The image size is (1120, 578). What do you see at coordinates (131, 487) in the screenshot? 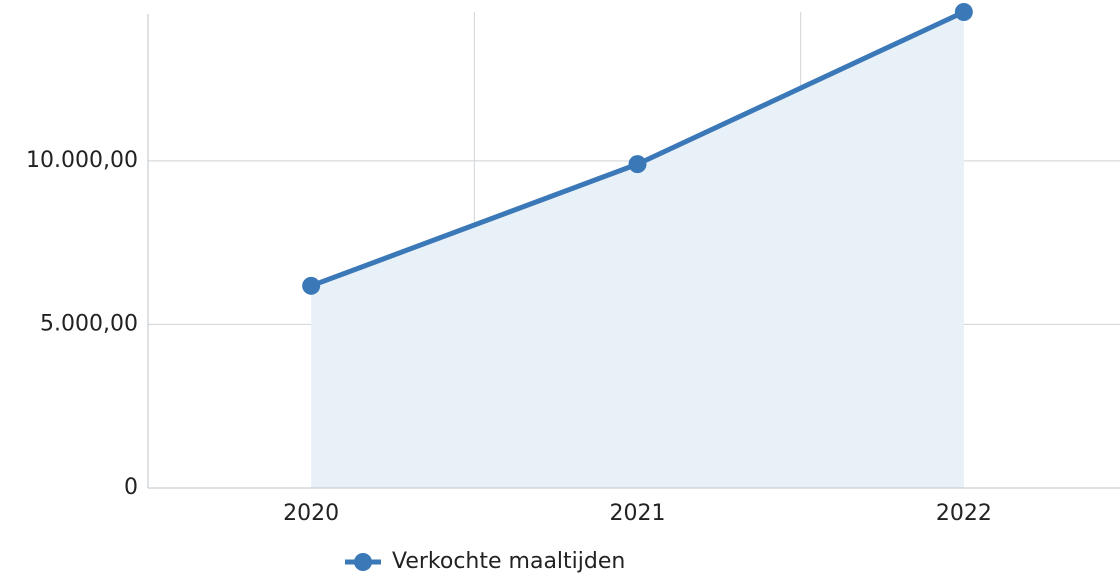
I see `y-tick-label: 0` at bounding box center [131, 487].